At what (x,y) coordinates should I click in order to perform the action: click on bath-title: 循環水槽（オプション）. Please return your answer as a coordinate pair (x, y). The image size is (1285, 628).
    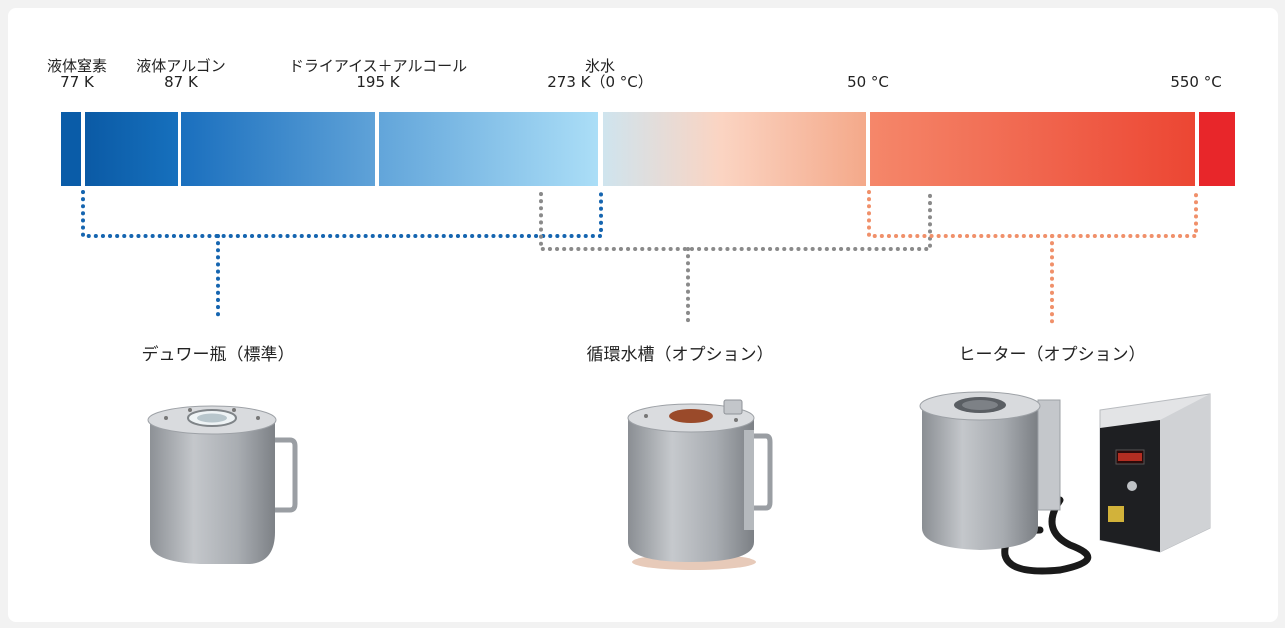
    Looking at the image, I should click on (680, 355).